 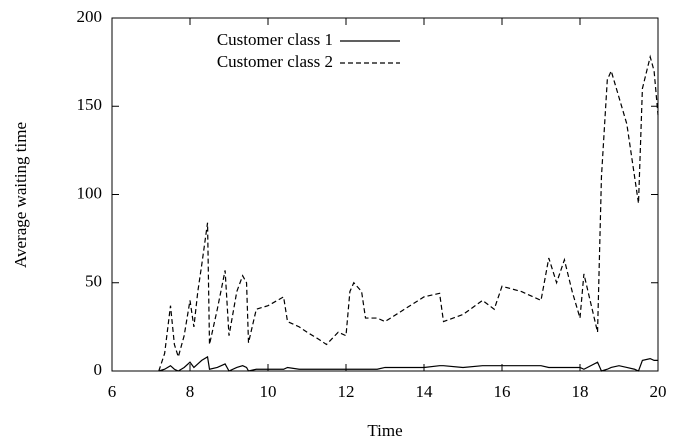 What do you see at coordinates (20, 195) in the screenshot?
I see `y-axis-label: Average waiting time` at bounding box center [20, 195].